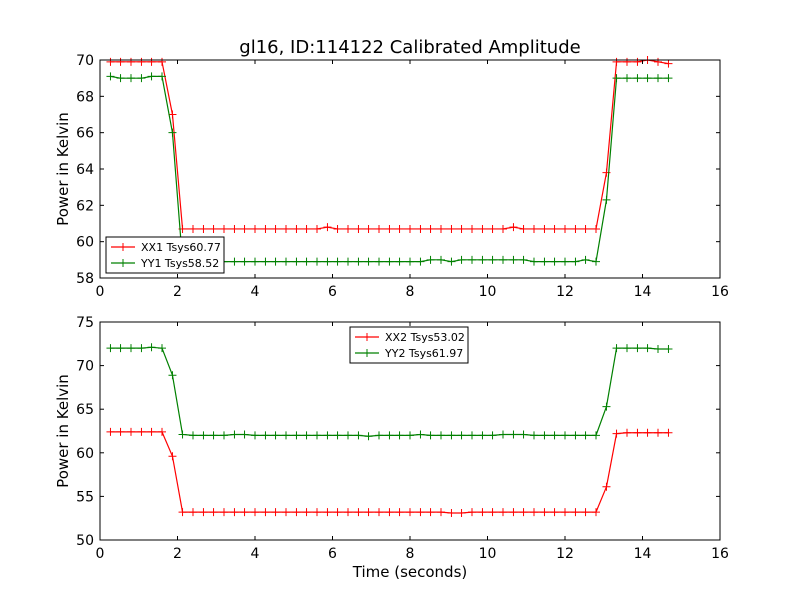 This screenshot has width=800, height=600. I want to click on y-tick-label: 50, so click(85, 541).